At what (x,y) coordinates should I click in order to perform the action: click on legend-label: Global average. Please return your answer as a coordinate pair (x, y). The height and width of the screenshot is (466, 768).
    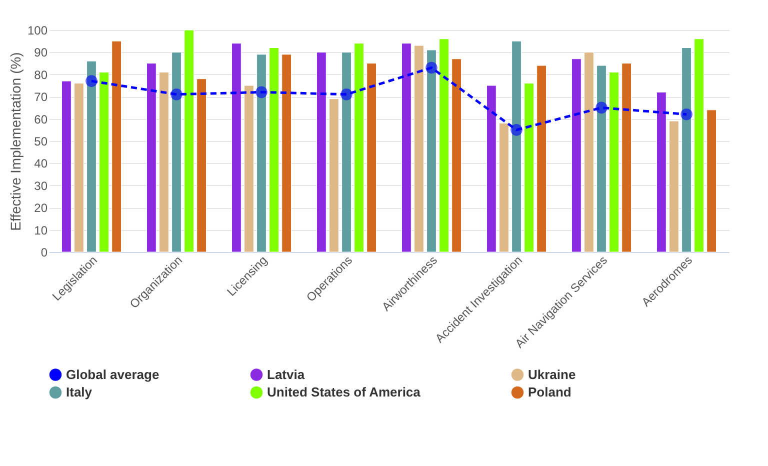
    Looking at the image, I should click on (113, 374).